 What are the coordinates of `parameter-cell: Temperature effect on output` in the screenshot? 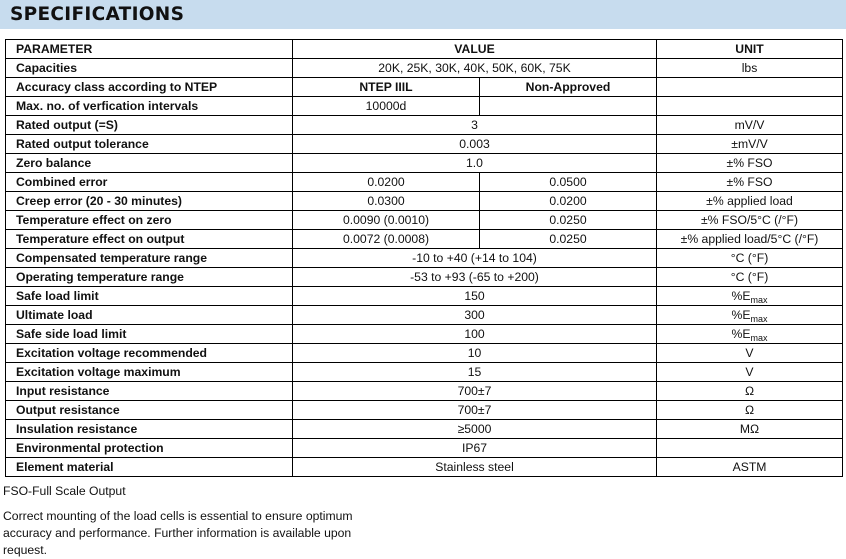 It's located at (149, 239).